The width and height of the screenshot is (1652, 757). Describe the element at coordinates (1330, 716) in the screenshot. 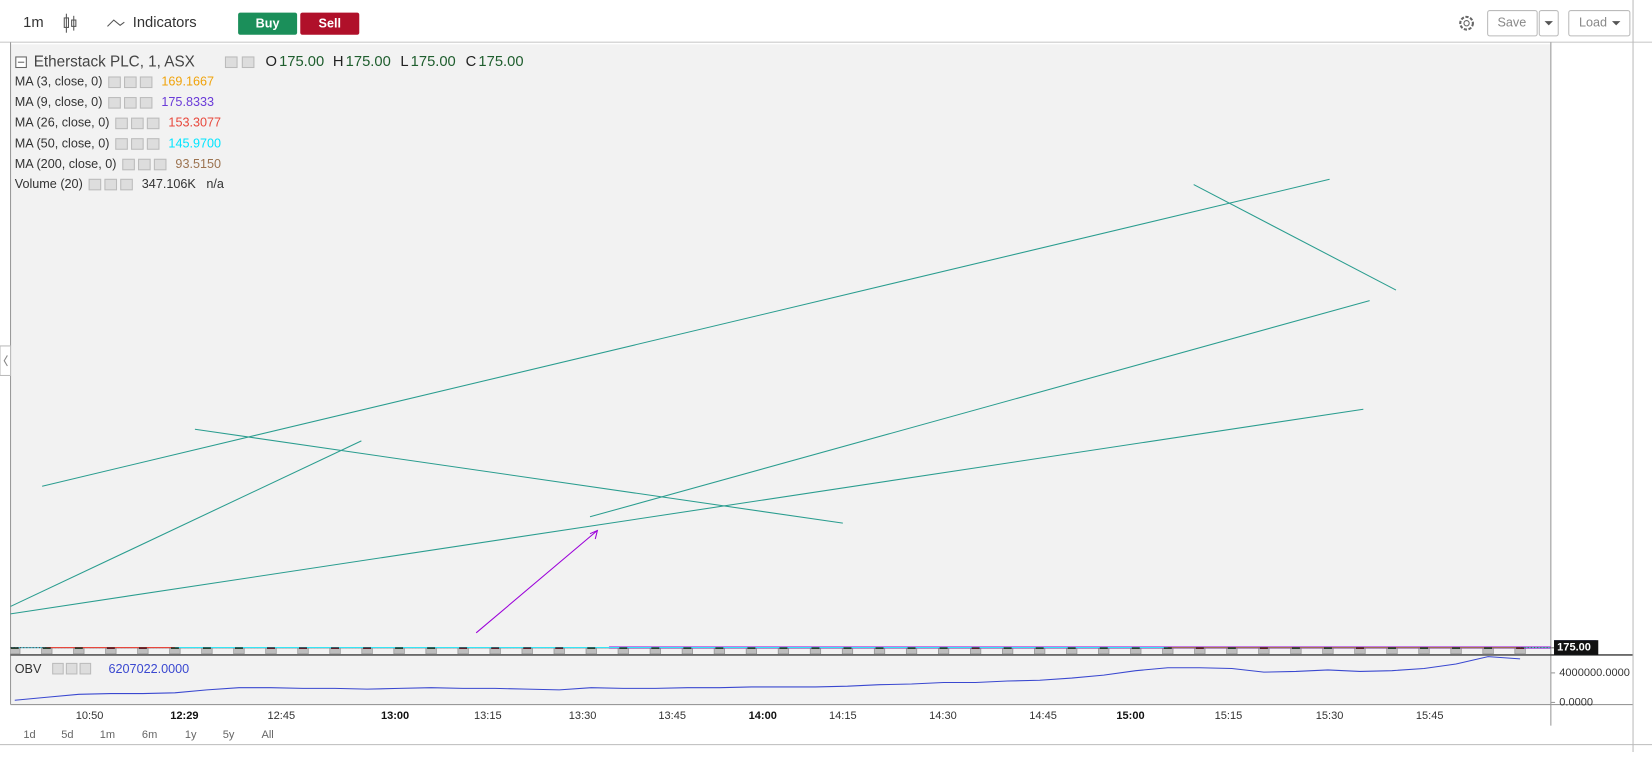

I see `time-label: 15:30` at that location.